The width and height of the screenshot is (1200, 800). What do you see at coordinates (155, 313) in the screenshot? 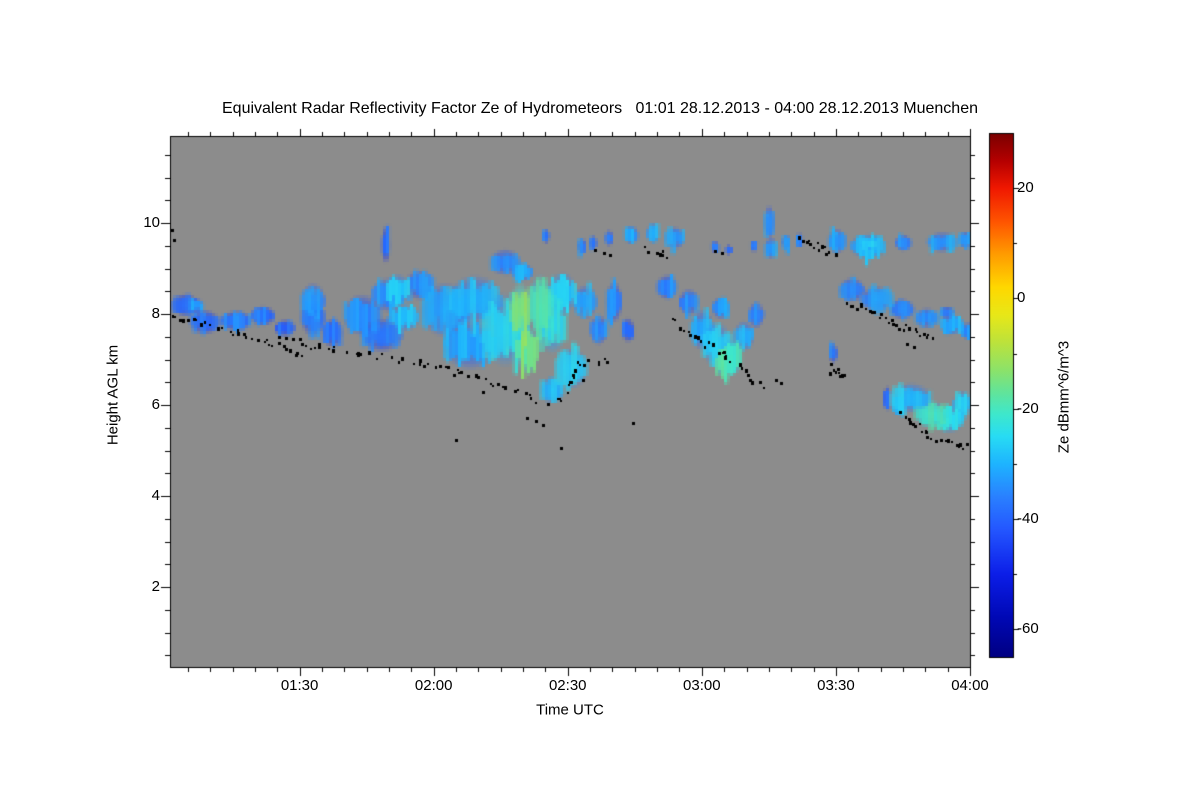
I see `y-tick-label: 8` at bounding box center [155, 313].